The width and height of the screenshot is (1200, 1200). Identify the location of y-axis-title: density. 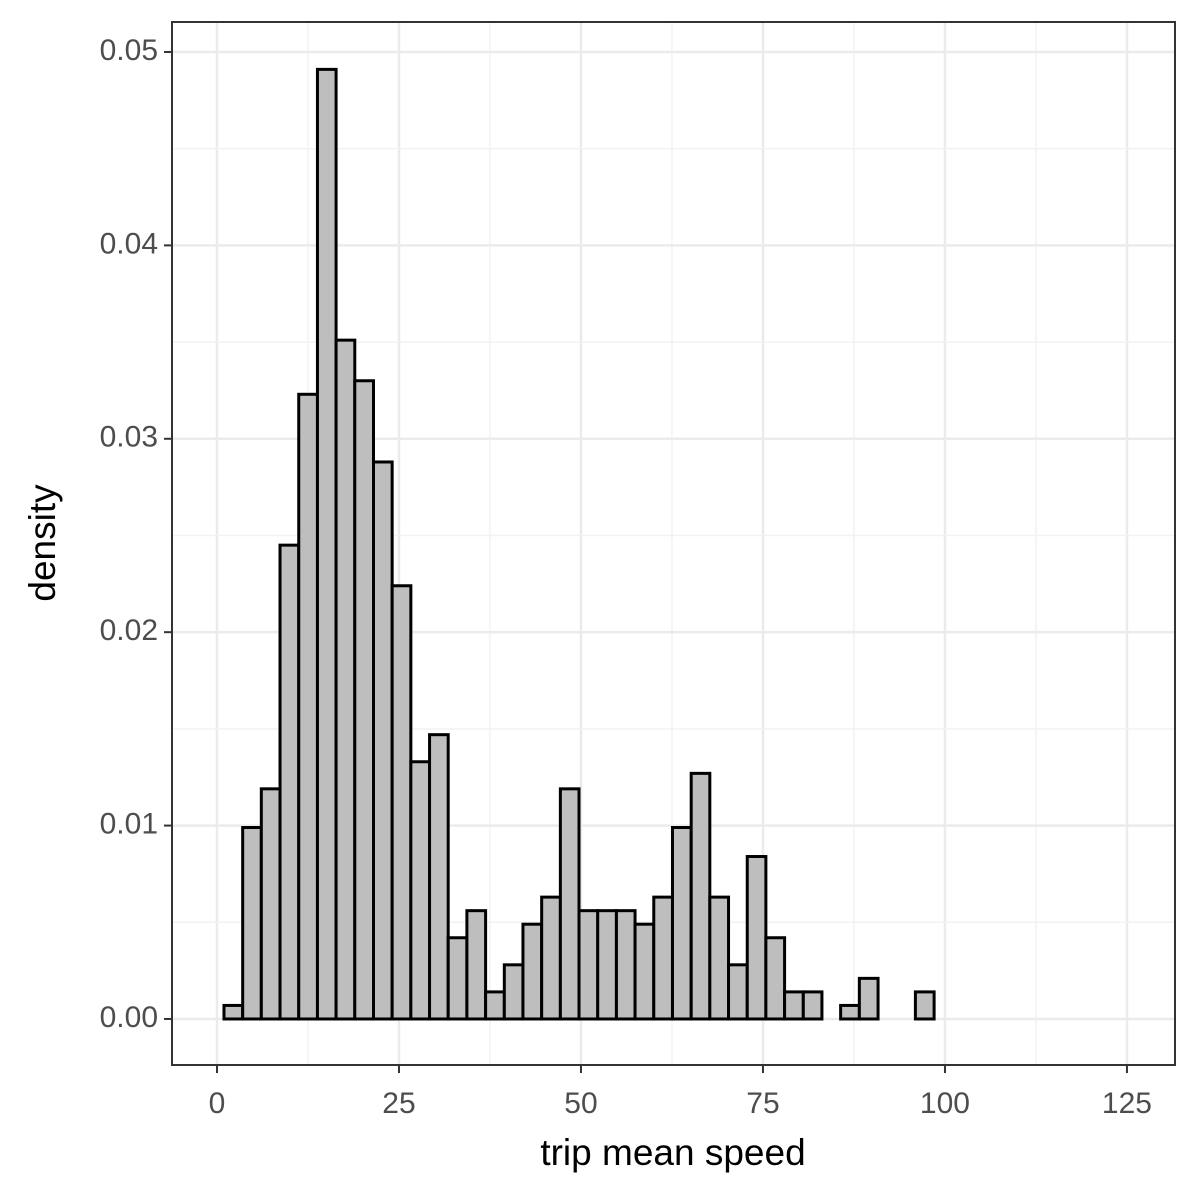
(42, 543).